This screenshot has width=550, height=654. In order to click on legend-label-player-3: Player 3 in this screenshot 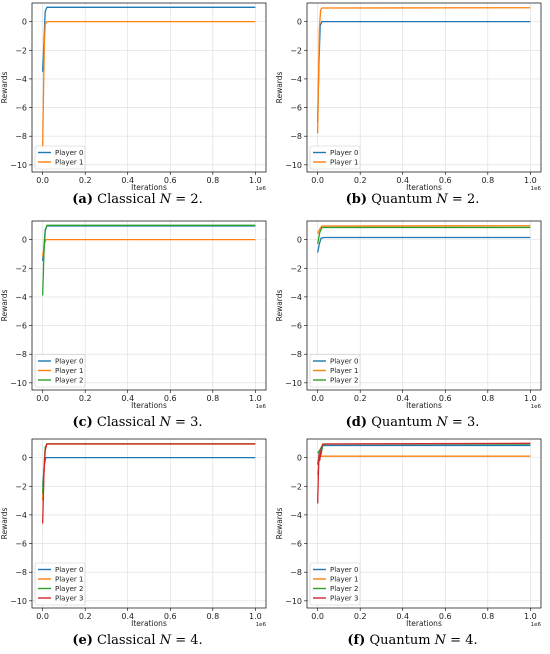, I will do `click(344, 599)`.